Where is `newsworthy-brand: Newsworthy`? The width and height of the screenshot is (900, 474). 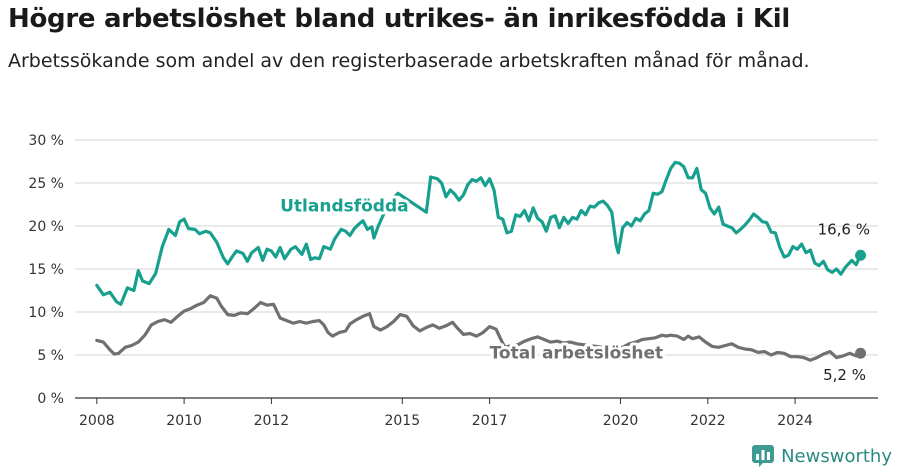 newsworthy-brand: Newsworthy is located at coordinates (821, 456).